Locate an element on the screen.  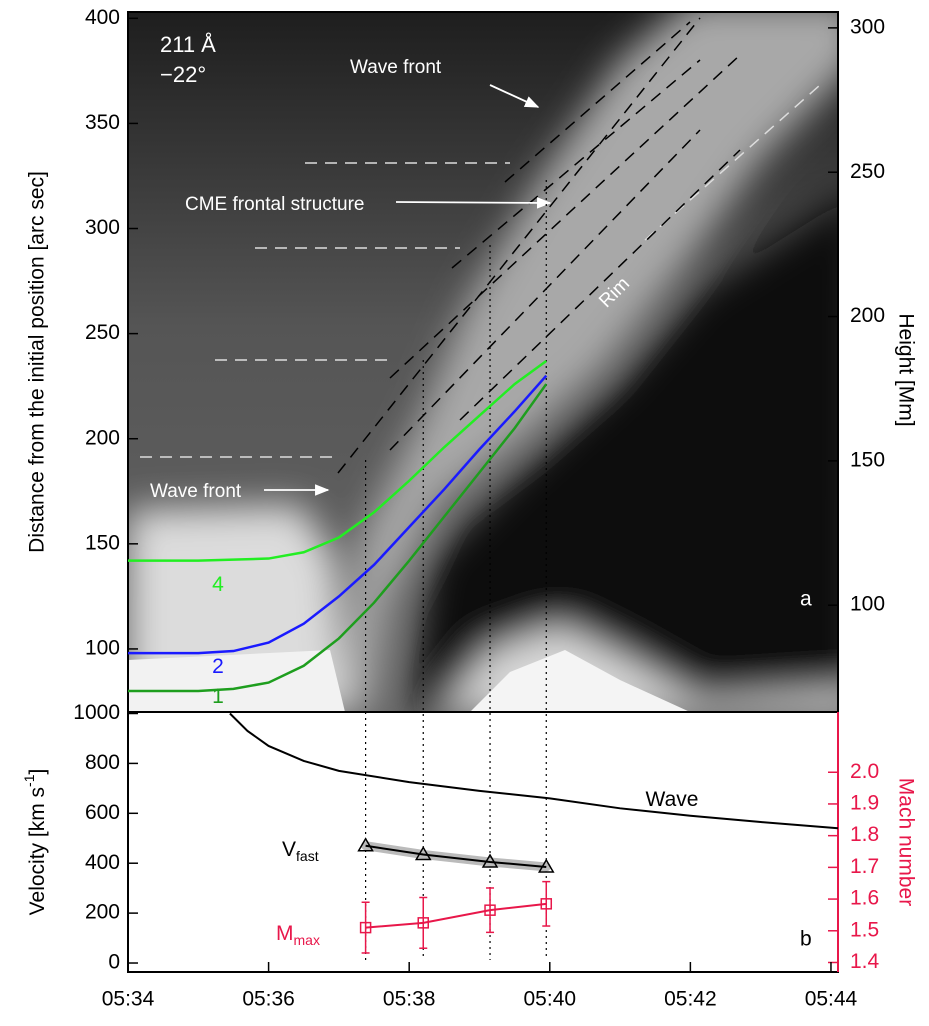
annotation: CME frontal structure is located at coordinates (275, 204).